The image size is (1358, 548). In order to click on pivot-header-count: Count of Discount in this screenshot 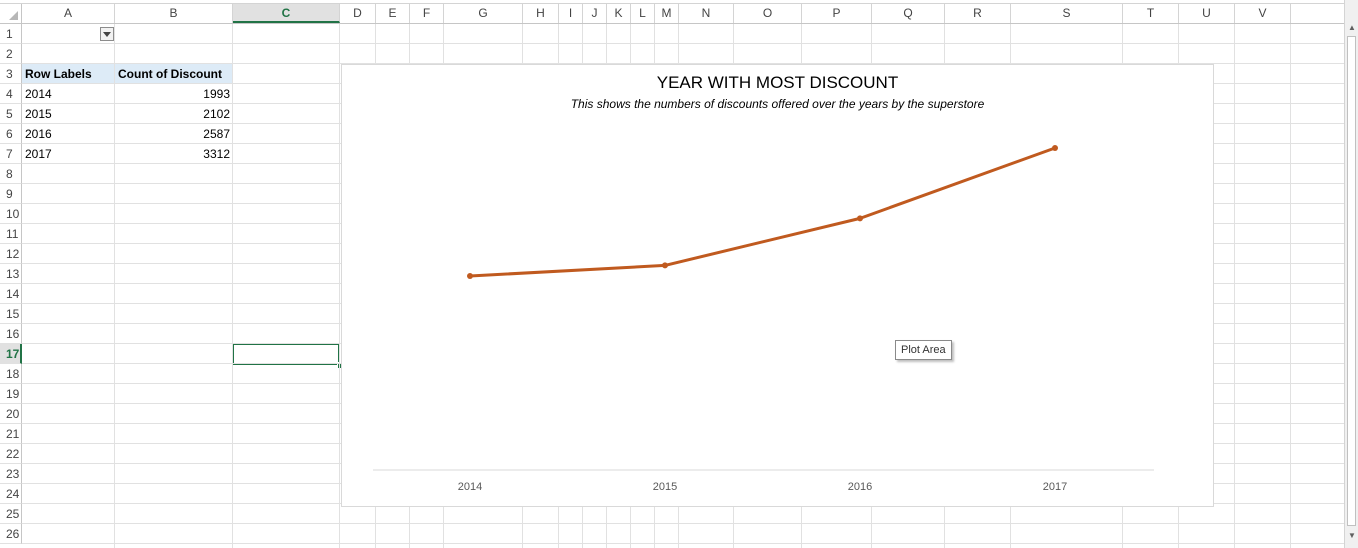, I will do `click(174, 74)`.